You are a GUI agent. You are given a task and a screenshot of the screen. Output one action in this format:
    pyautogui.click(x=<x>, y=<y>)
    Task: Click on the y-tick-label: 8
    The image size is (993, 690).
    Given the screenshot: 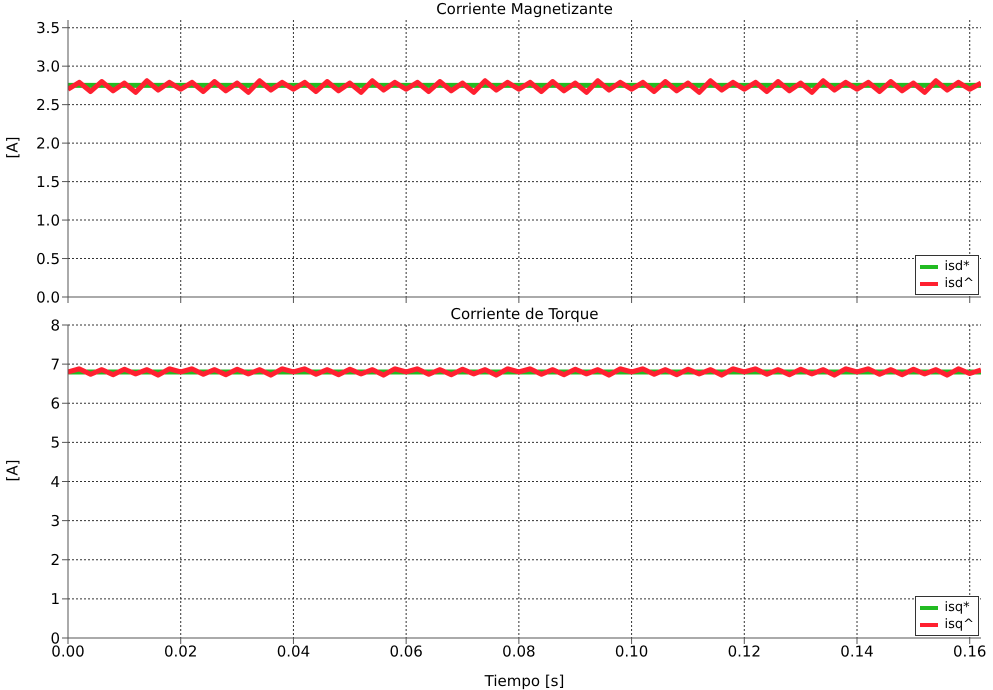 What is the action you would take?
    pyautogui.click(x=55, y=325)
    